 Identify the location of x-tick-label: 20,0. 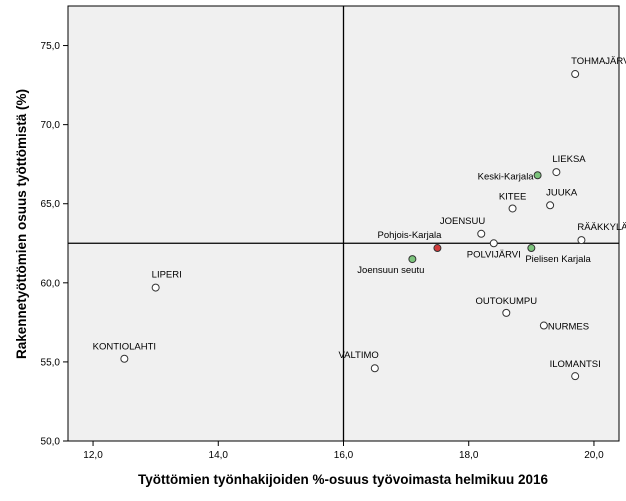
(594, 455).